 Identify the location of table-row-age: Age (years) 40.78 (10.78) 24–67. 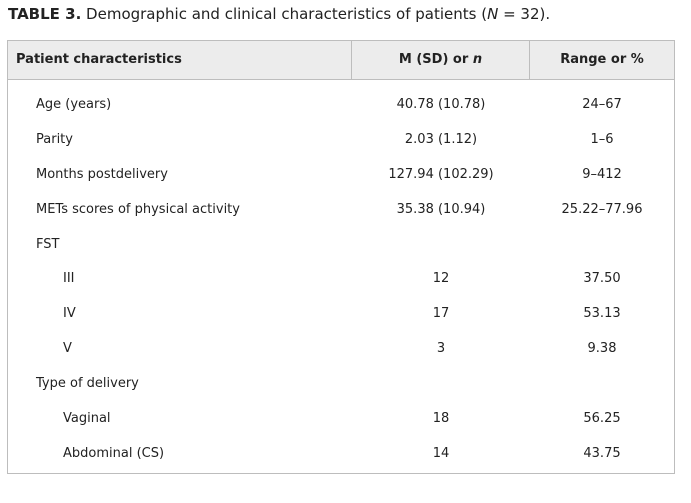
(341, 104).